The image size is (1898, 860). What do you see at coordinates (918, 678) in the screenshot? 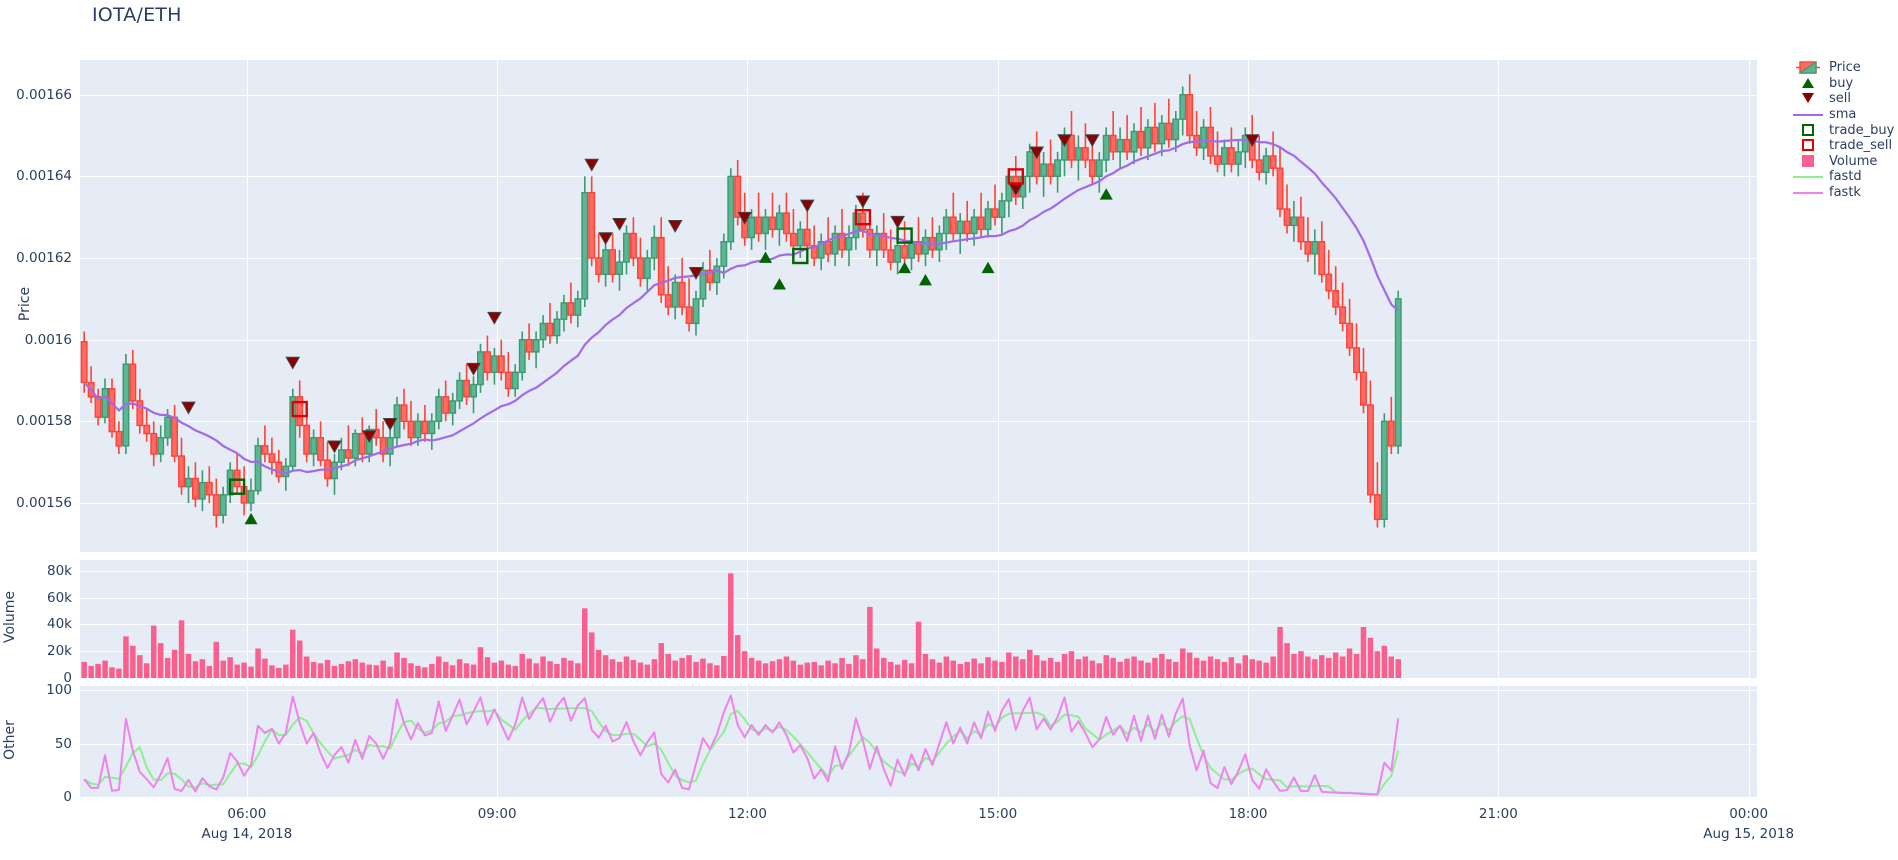
I see `gridline-horizontal` at bounding box center [918, 678].